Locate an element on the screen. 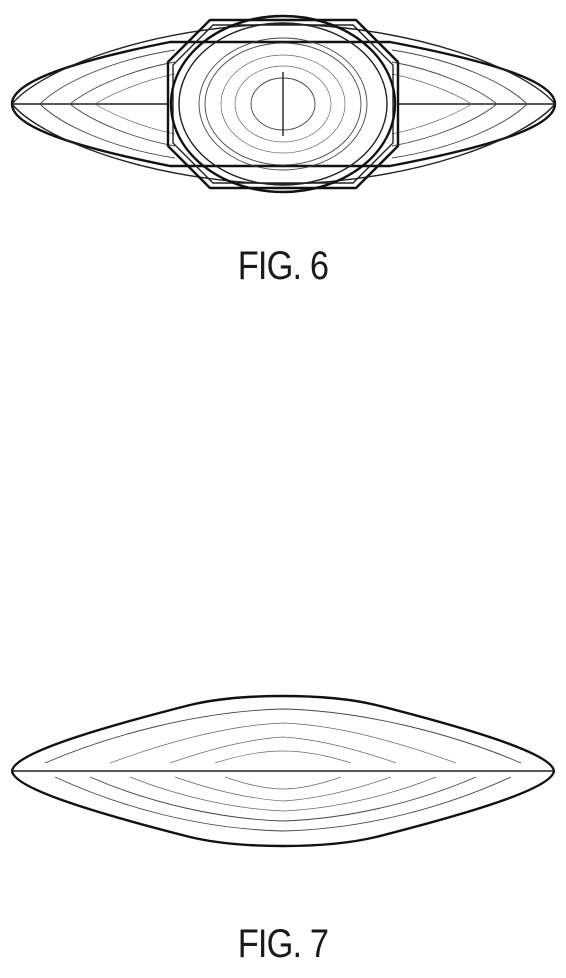 The height and width of the screenshot is (978, 566). fig7-outer-bottom is located at coordinates (283, 808).